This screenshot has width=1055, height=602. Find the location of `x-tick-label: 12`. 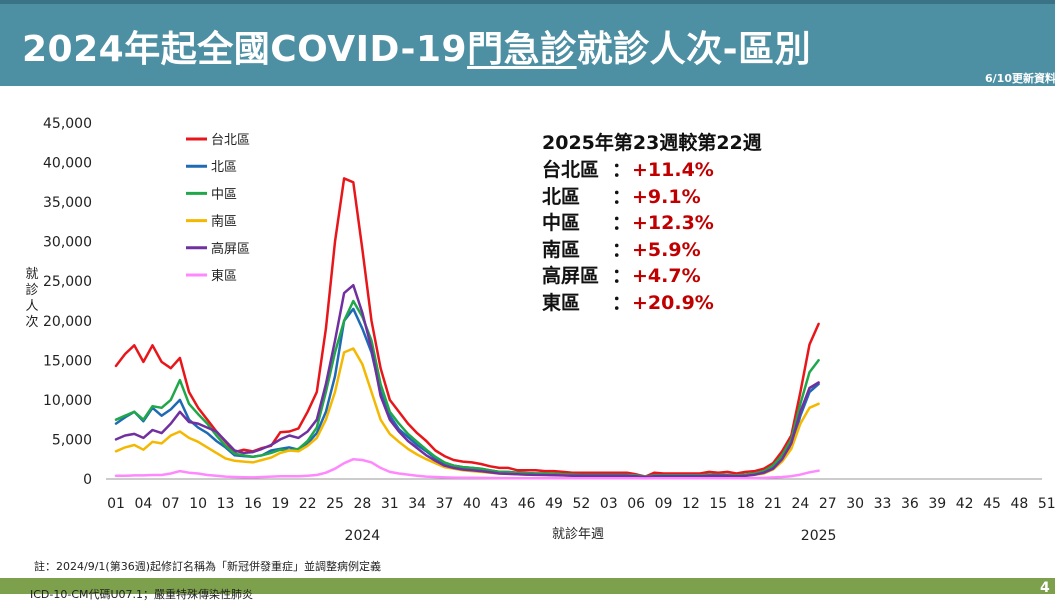

x-tick-label: 12 is located at coordinates (691, 504).